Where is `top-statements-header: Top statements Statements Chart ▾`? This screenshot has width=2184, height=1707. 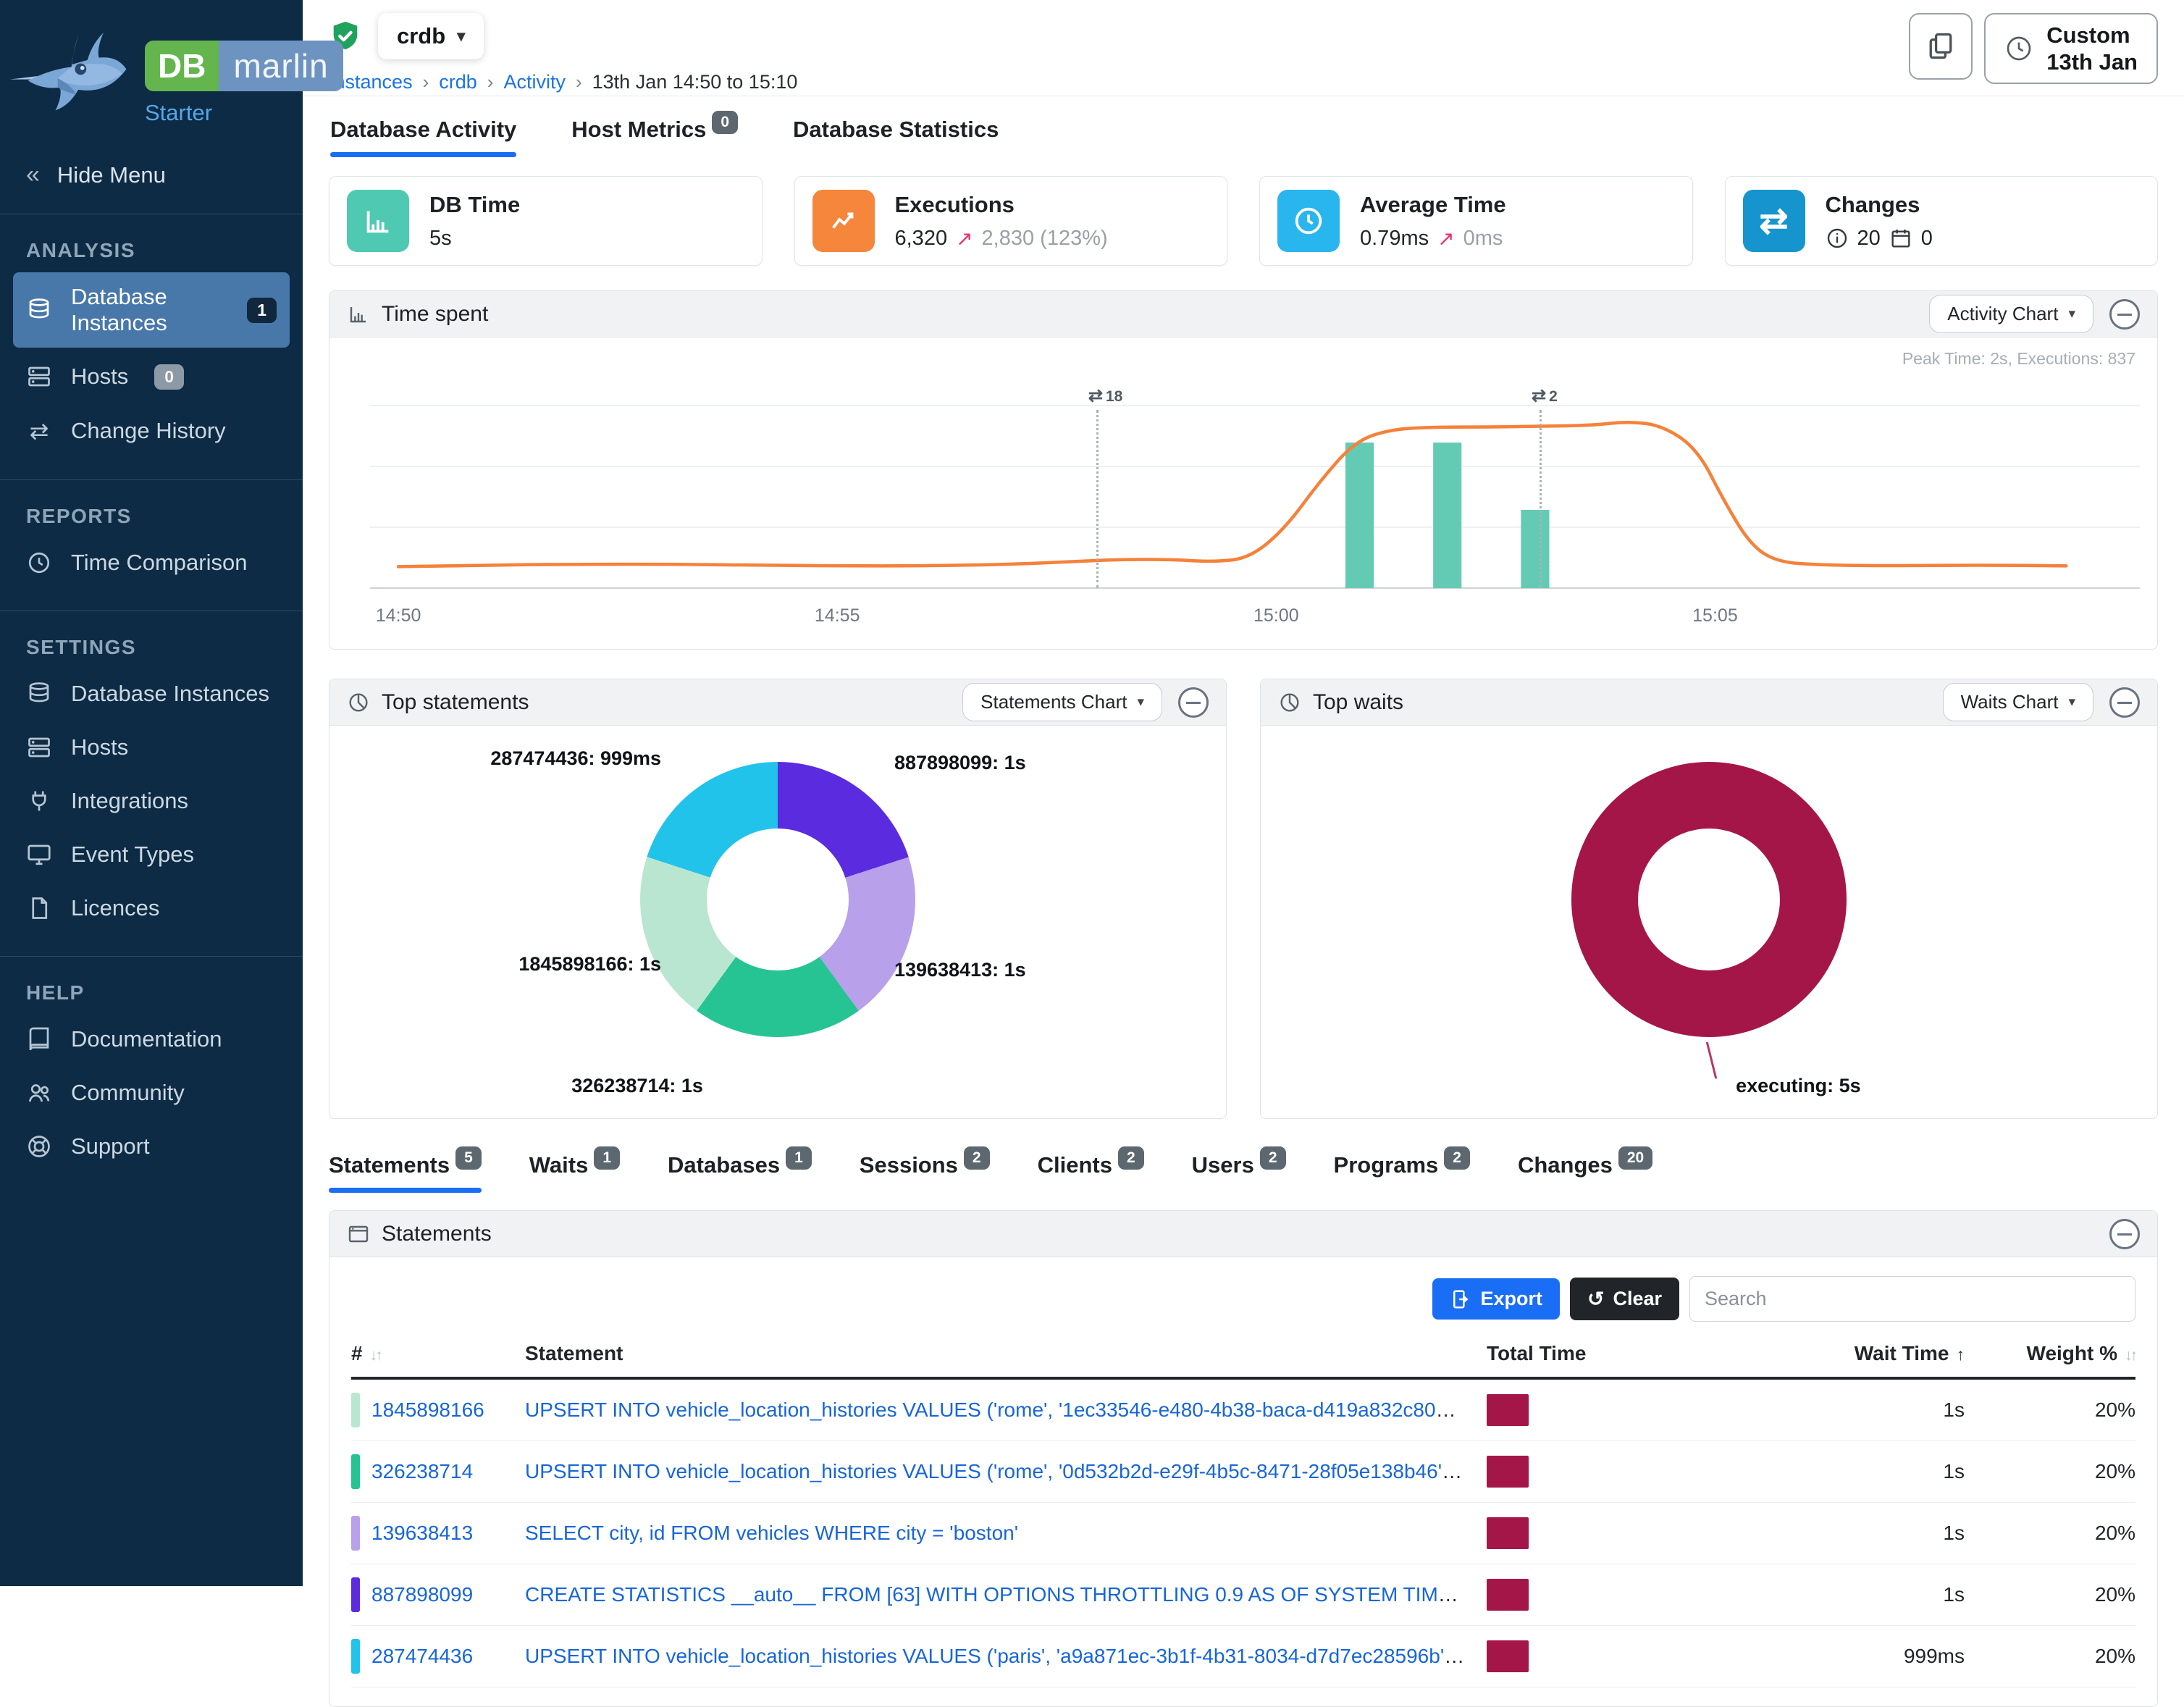
top-statements-header: Top statements Statements Chart ▾ is located at coordinates (777, 702).